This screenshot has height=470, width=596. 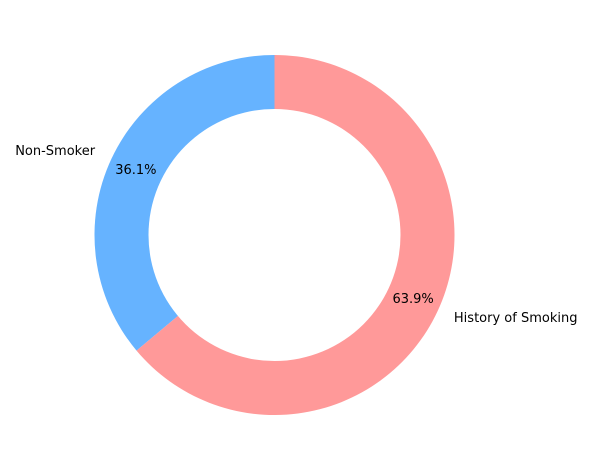 What do you see at coordinates (135, 170) in the screenshot?
I see `slice-percent-label: 36.1%` at bounding box center [135, 170].